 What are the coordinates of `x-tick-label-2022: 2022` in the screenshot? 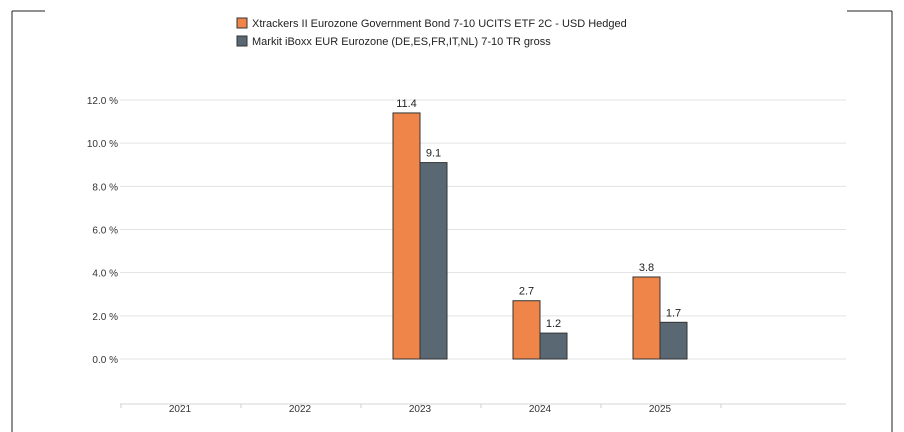 It's located at (300, 409).